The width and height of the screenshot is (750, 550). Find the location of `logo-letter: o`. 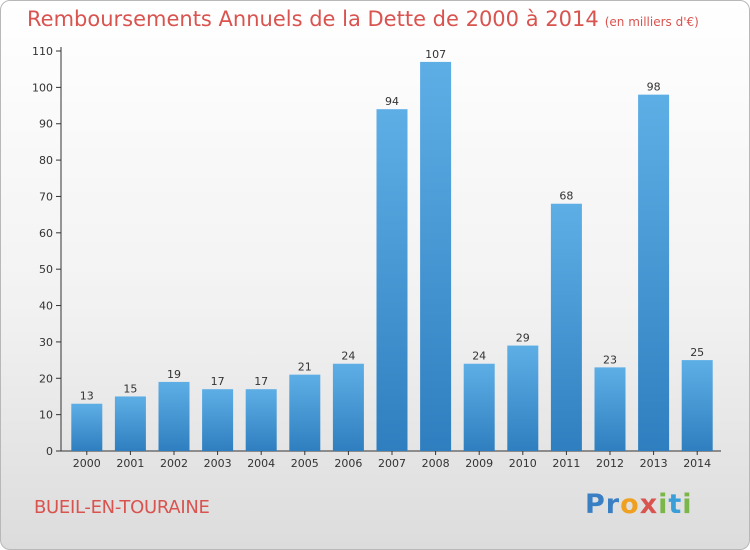

logo-letter: o is located at coordinates (630, 504).